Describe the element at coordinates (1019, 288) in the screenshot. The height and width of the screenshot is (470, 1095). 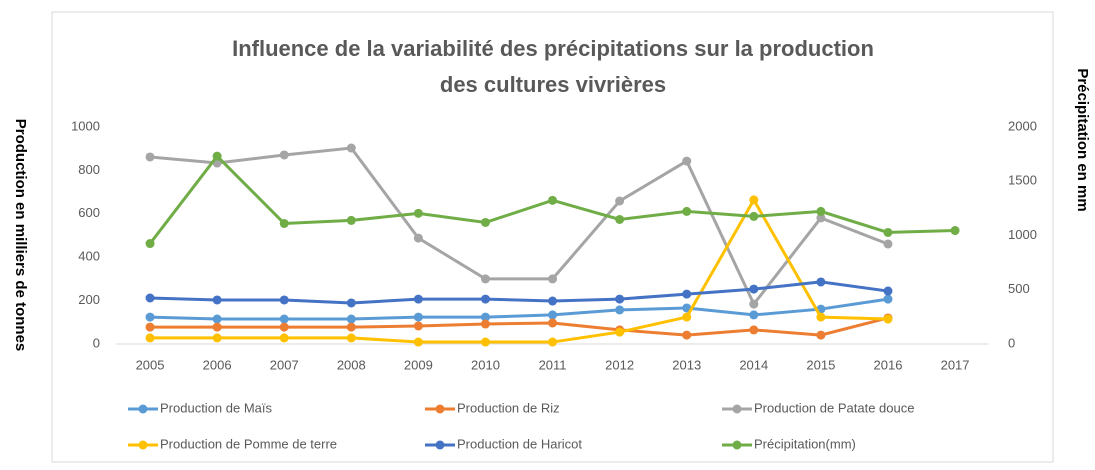
I see `y2-tick-label: 500` at that location.